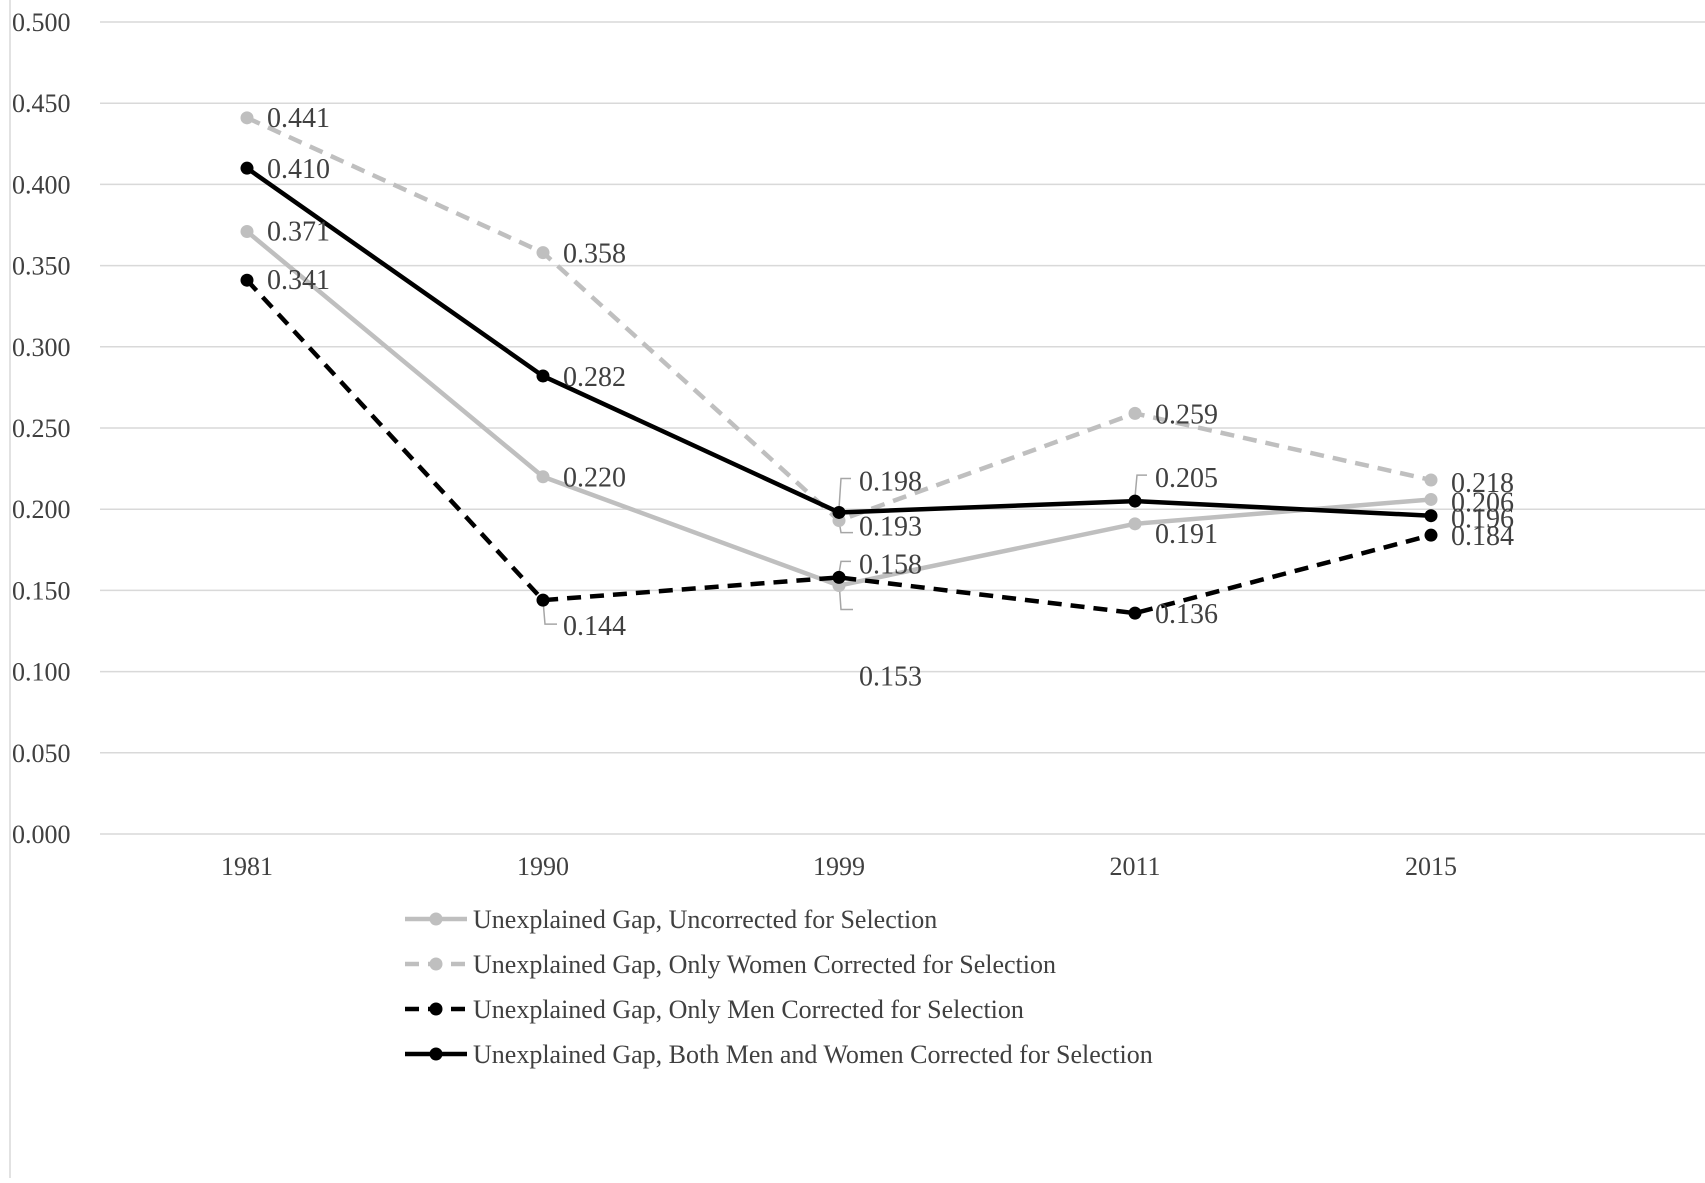  Describe the element at coordinates (41, 753) in the screenshot. I see `y-tick-label: 0.050` at that location.